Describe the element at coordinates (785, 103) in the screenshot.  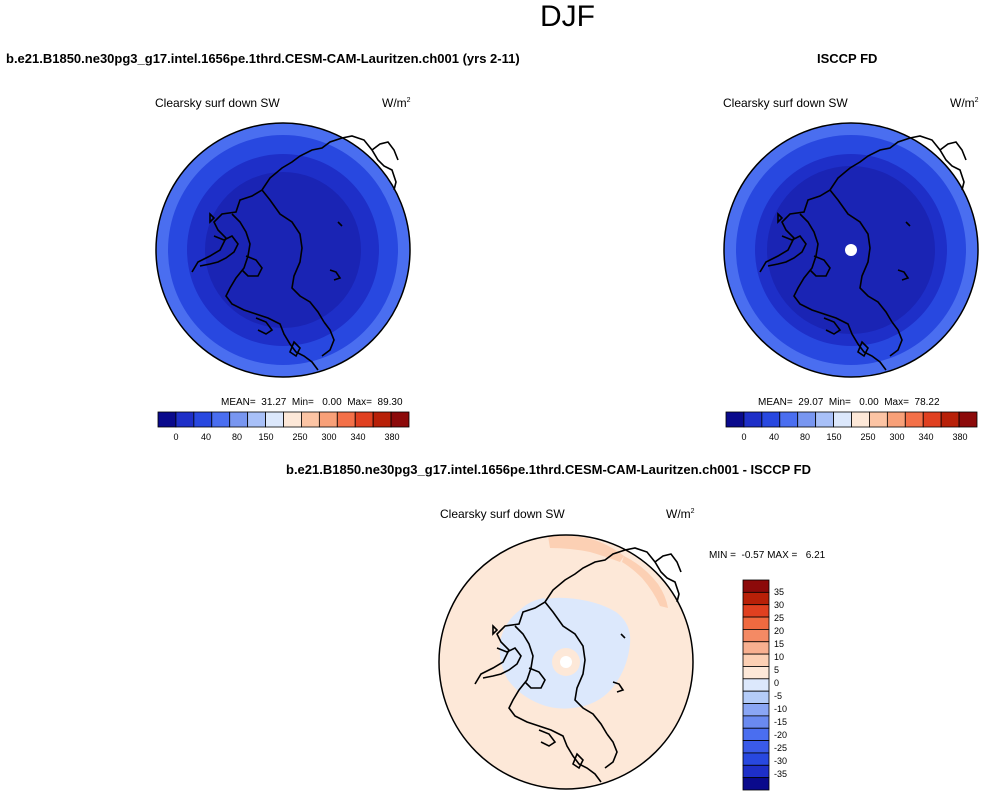
I see `obs-variable-label: Clearsky surf down SW` at that location.